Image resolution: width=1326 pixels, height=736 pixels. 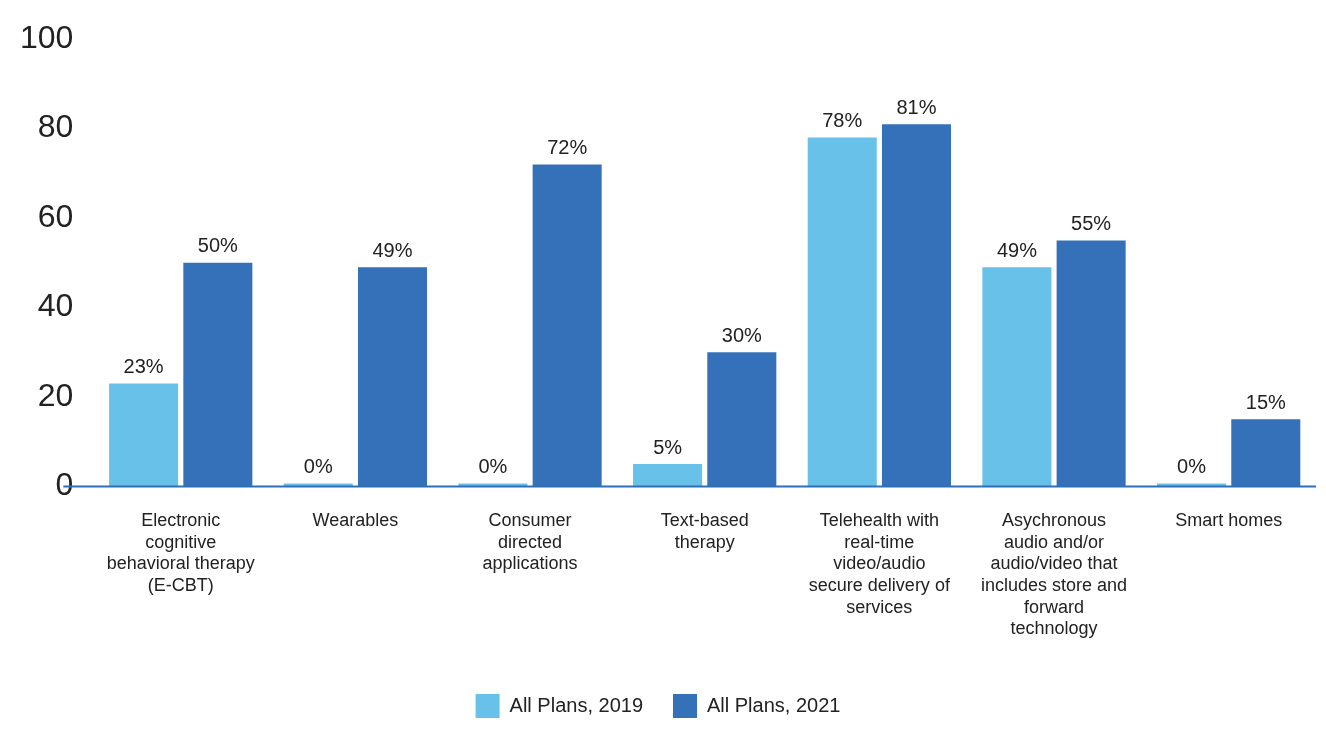 What do you see at coordinates (355, 520) in the screenshot?
I see `x-tick-label: Wearables` at bounding box center [355, 520].